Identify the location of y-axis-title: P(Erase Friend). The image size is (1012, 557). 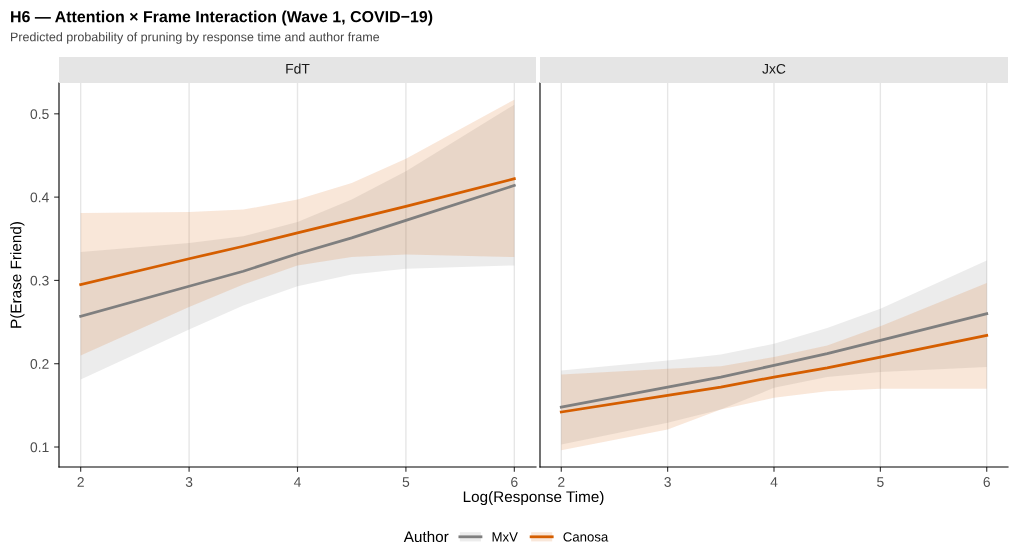
(17, 275).